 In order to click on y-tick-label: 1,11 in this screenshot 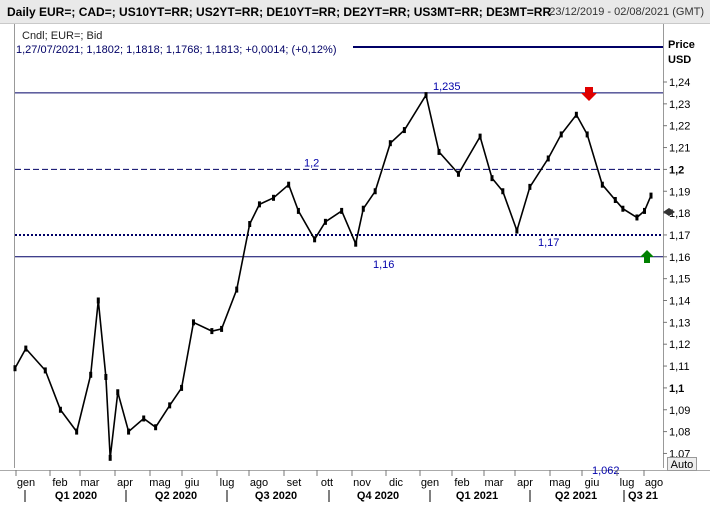, I will do `click(679, 367)`.